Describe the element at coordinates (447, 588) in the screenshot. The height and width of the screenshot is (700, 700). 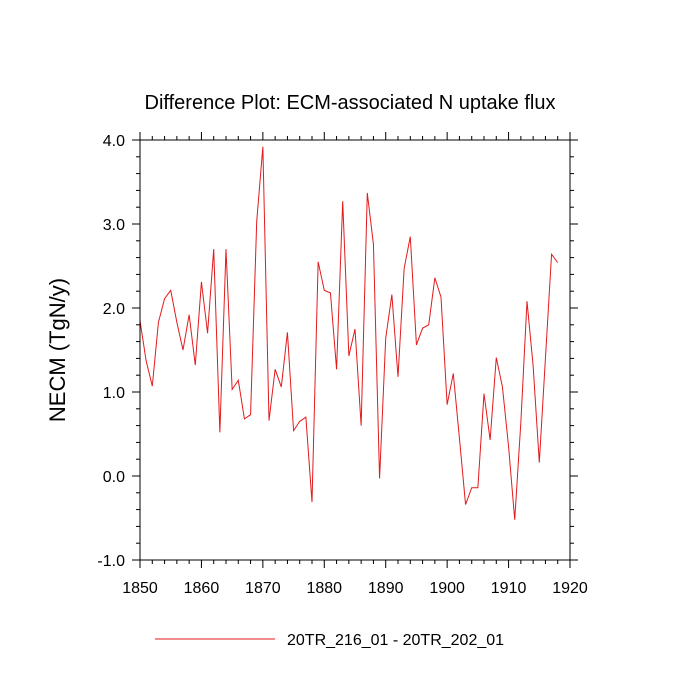
I see `x-tick-label: 1900` at that location.